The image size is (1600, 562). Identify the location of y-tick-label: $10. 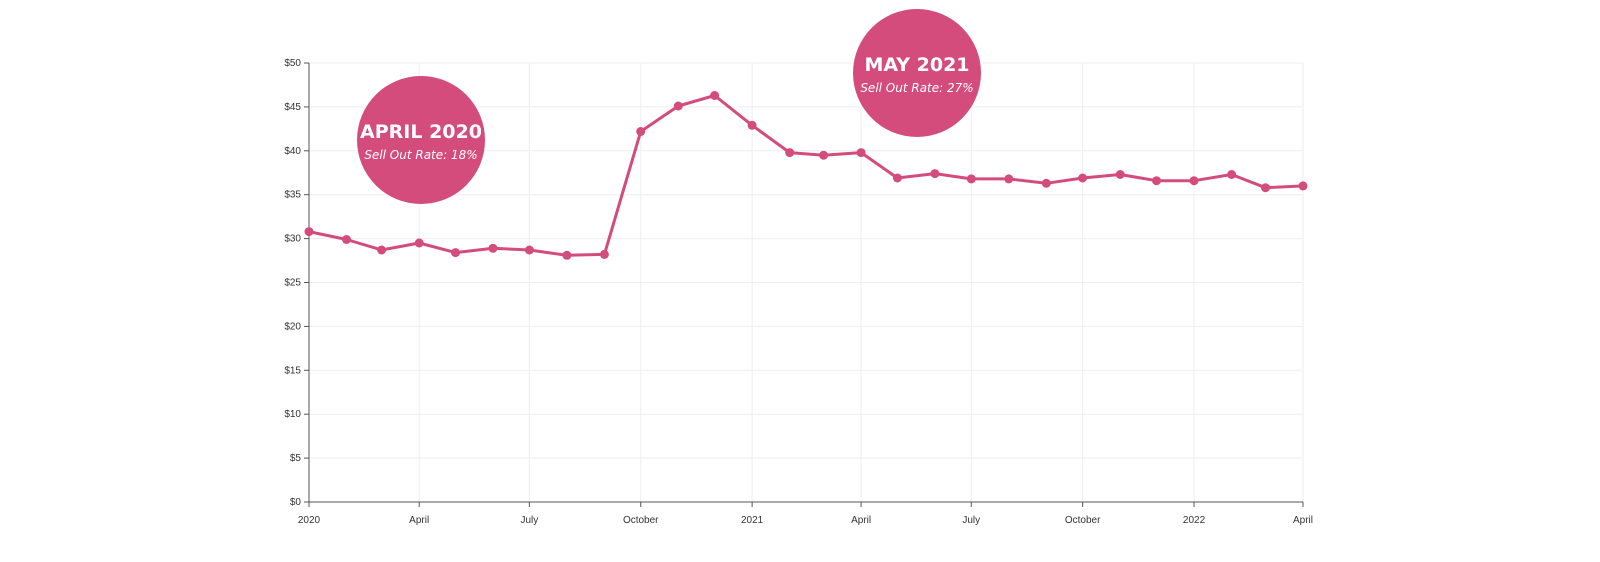
(292, 414).